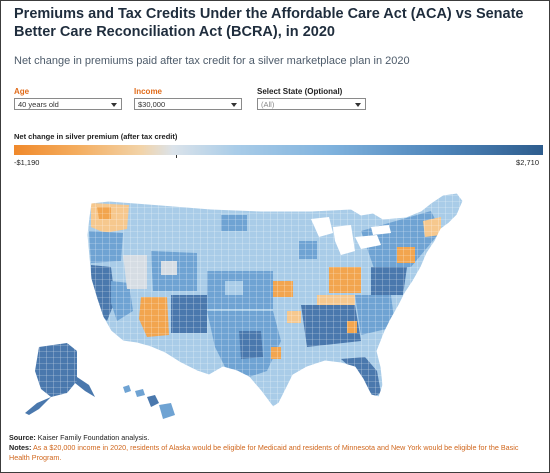 This screenshot has width=550, height=473. Describe the element at coordinates (68, 104) in the screenshot. I see `age-select: 40 years old` at that location.